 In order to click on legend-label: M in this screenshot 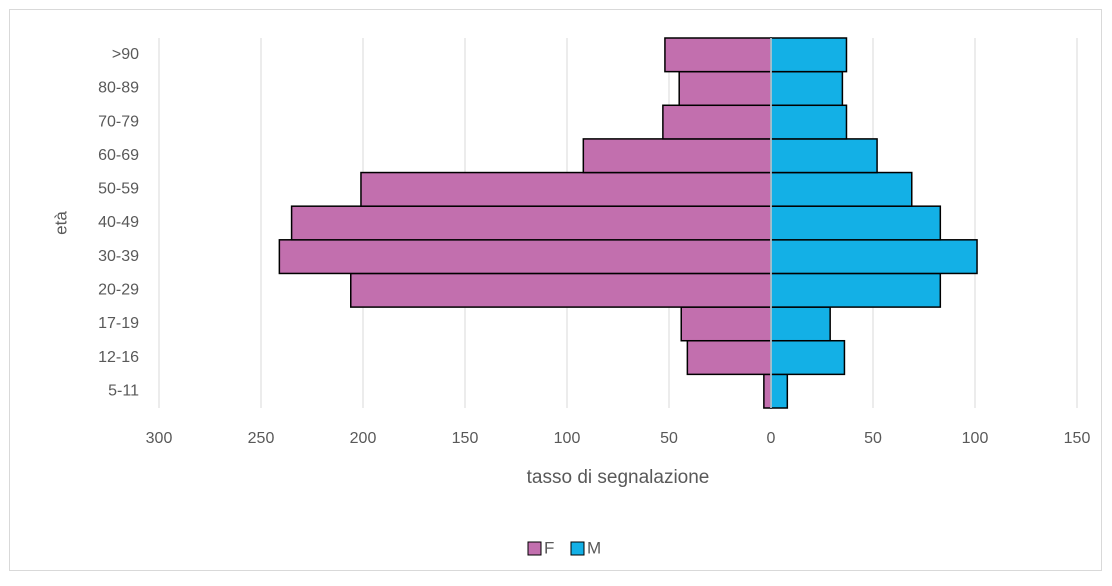, I will do `click(594, 547)`.